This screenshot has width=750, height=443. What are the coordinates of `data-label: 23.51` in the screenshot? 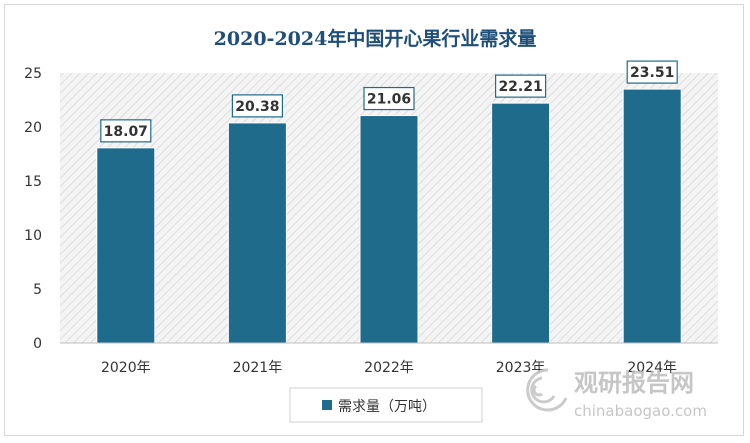 It's located at (652, 73).